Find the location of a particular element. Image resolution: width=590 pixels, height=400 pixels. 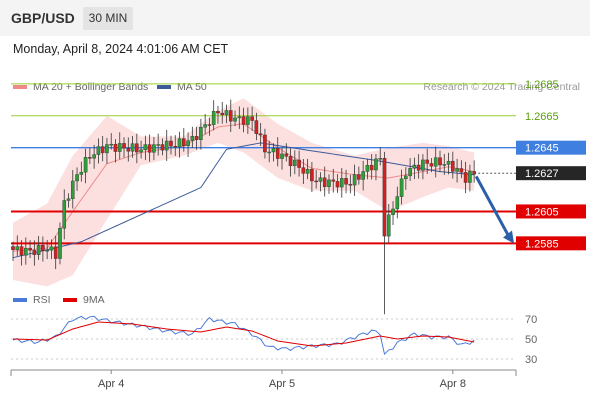

timeframe-button: 30 MIN is located at coordinates (108, 18).